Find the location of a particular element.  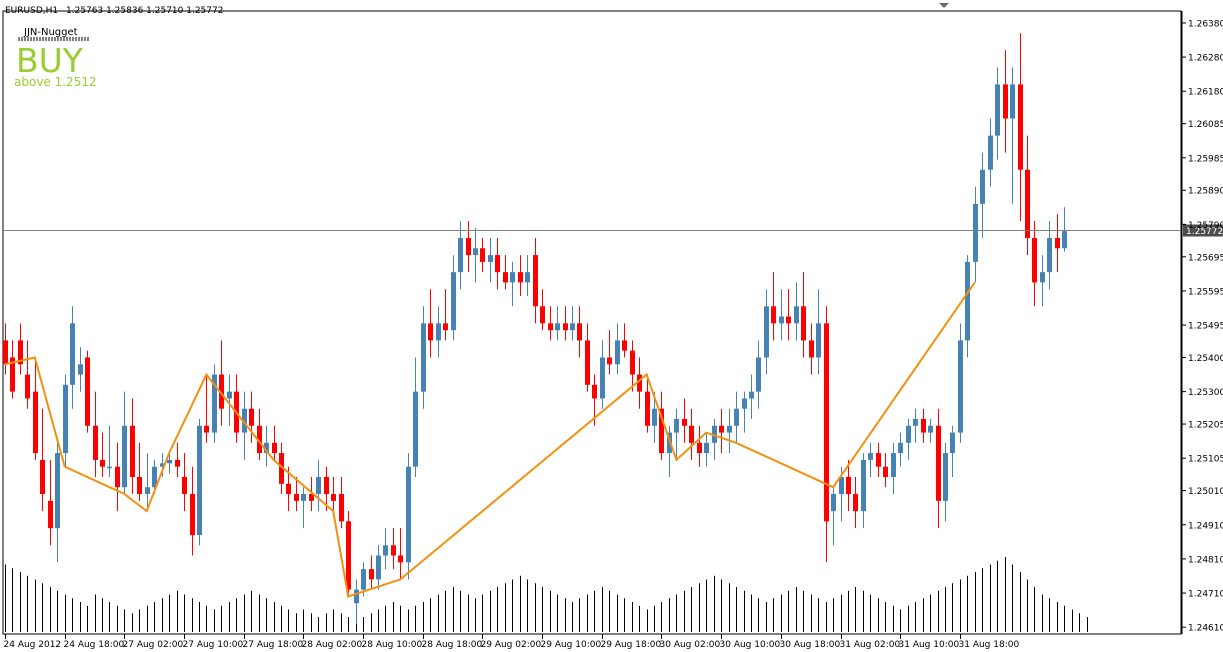

x-tick-label: 28 Aug 18:00 is located at coordinates (452, 645).